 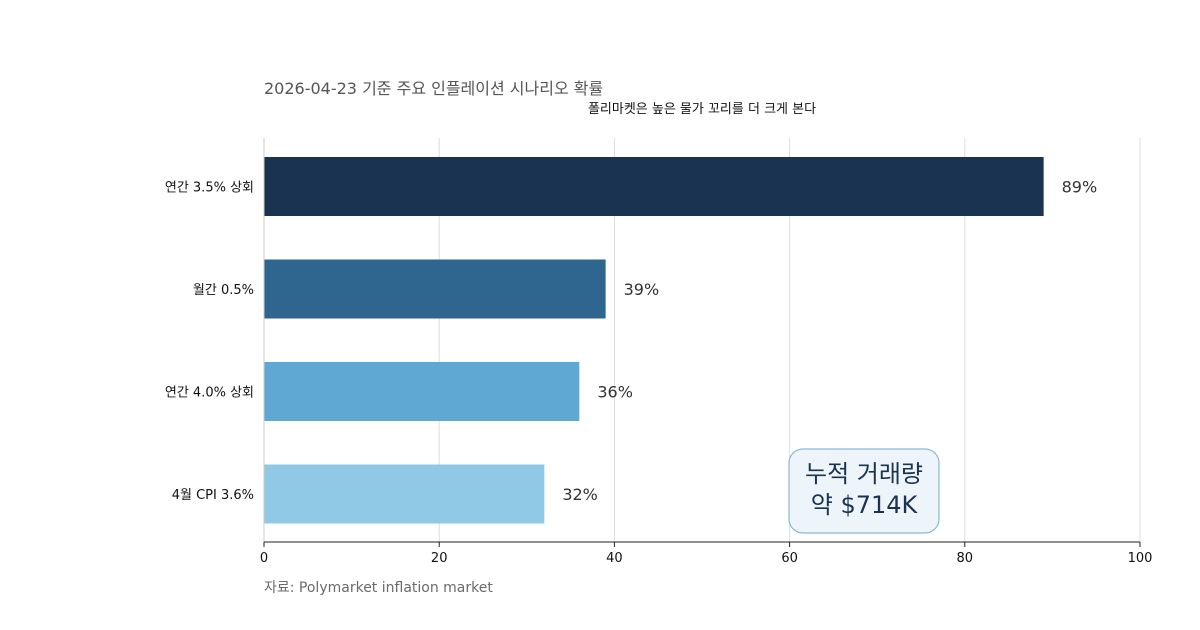 What do you see at coordinates (965, 558) in the screenshot?
I see `x-tick-label-80: 80` at bounding box center [965, 558].